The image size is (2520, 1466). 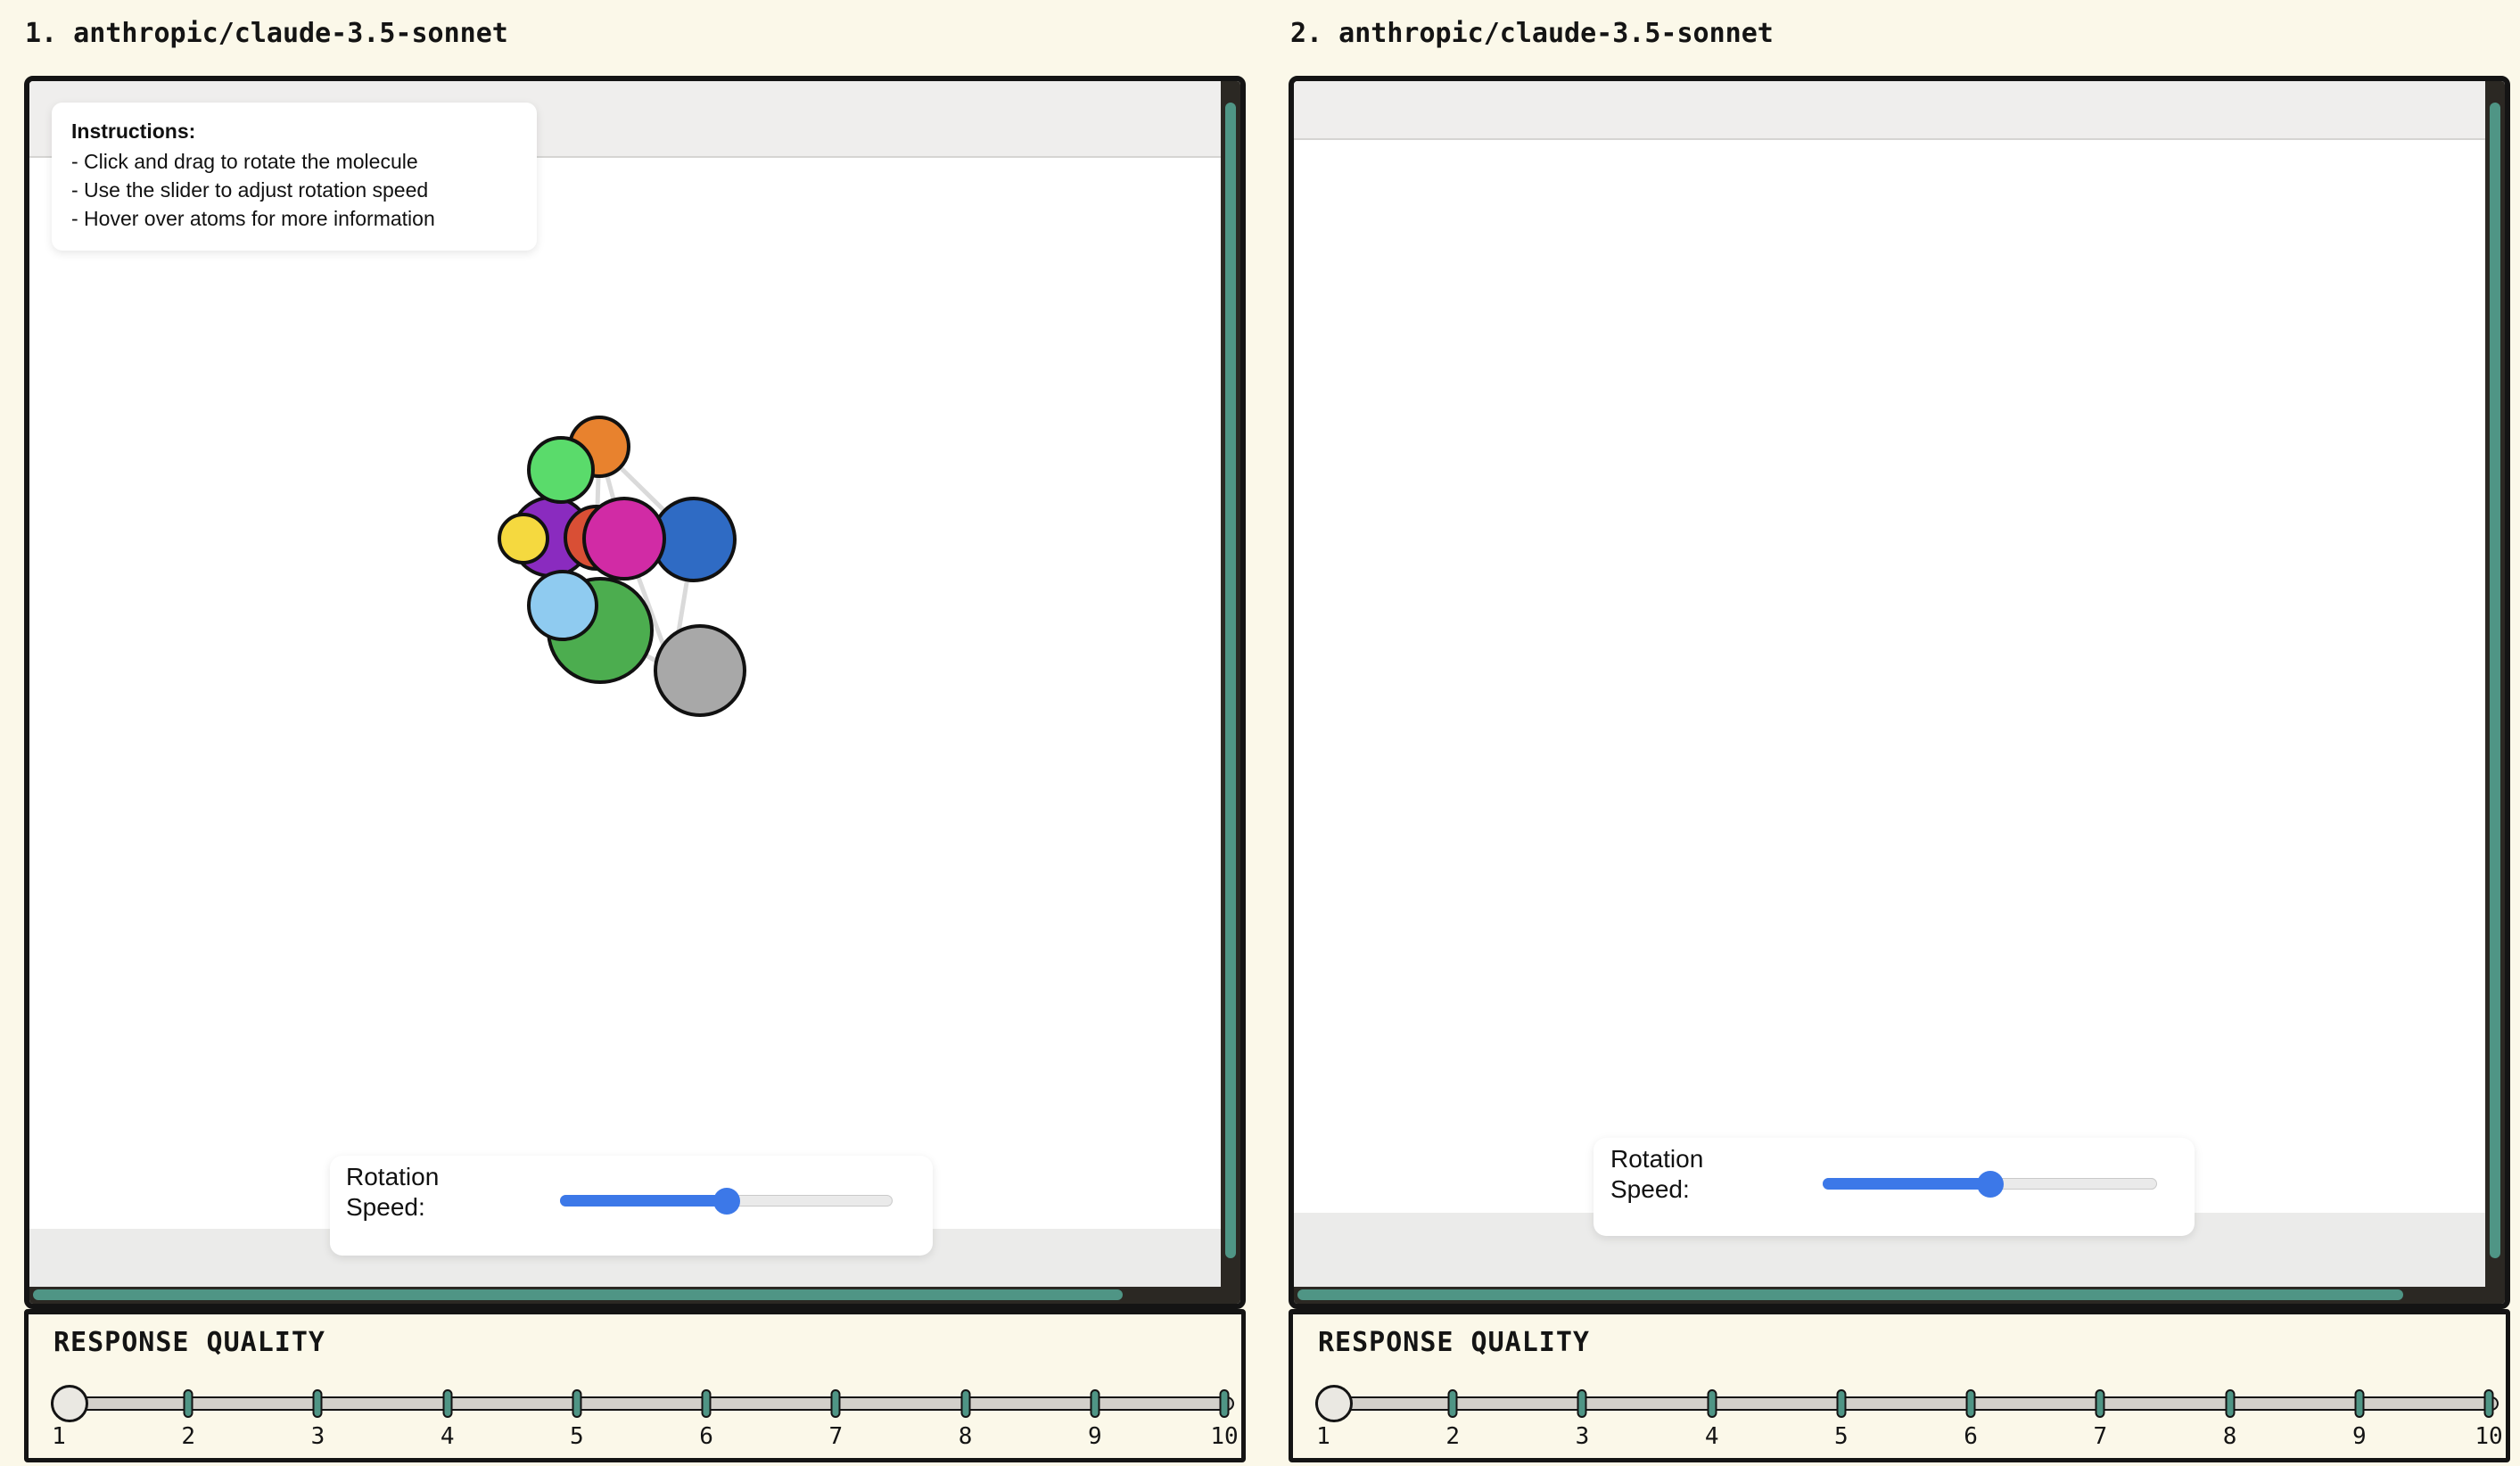 What do you see at coordinates (523, 538) in the screenshot?
I see `atom-yellow` at bounding box center [523, 538].